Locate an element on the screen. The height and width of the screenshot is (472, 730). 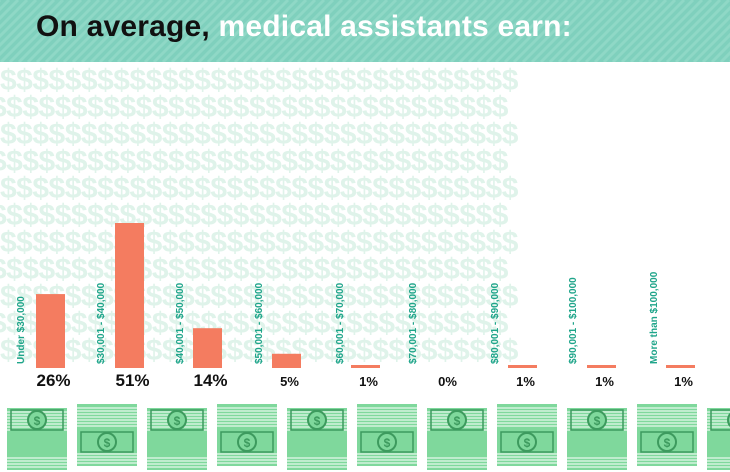
data-label: 0% is located at coordinates (447, 381).